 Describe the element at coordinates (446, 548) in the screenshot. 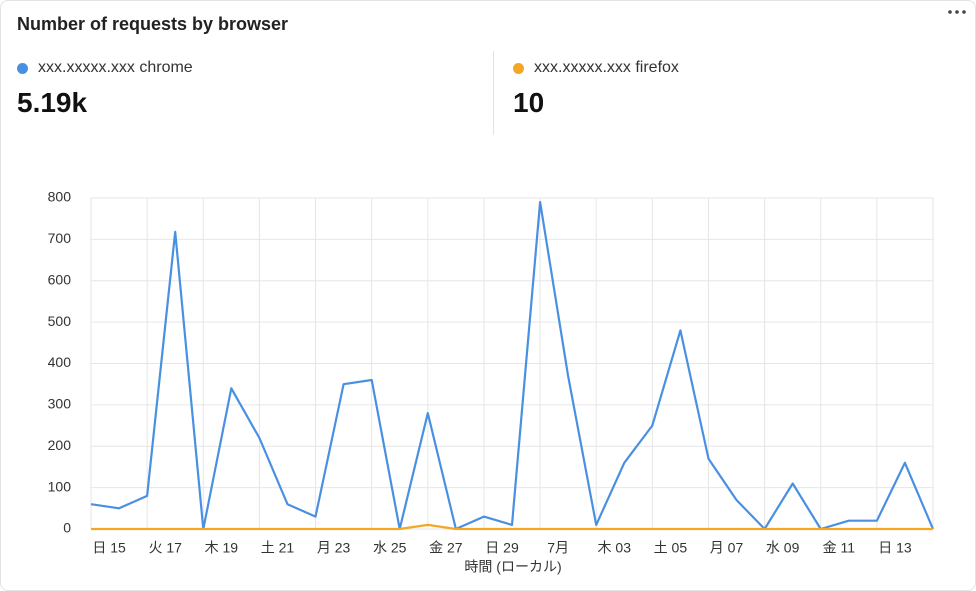

I see `x-tick-label: 金 27` at that location.